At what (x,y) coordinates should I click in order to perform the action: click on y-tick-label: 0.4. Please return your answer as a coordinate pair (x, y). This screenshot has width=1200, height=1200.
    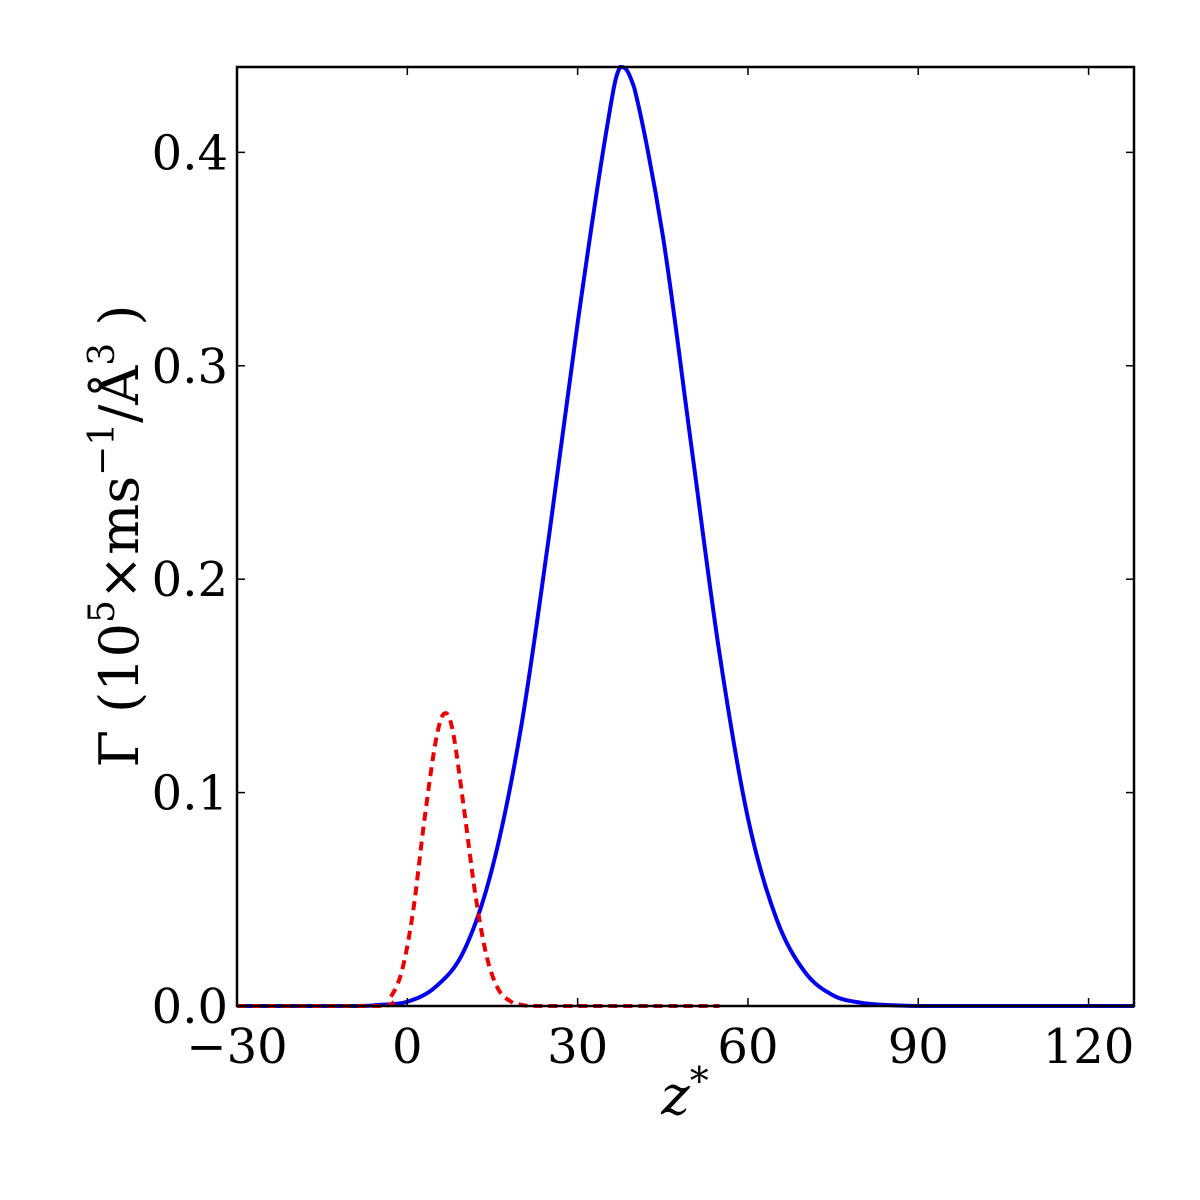
    Looking at the image, I should click on (190, 153).